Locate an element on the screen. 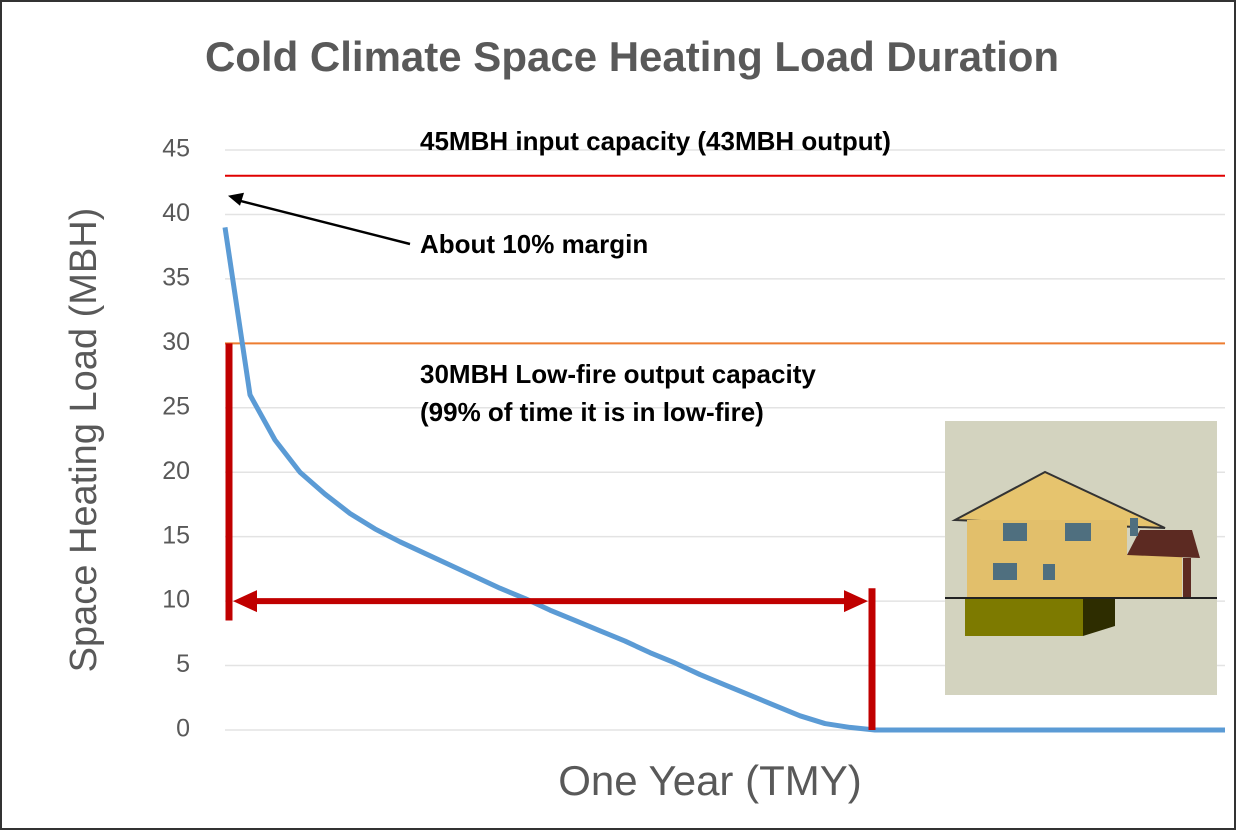  annotation: About 10% margin is located at coordinates (534, 244).